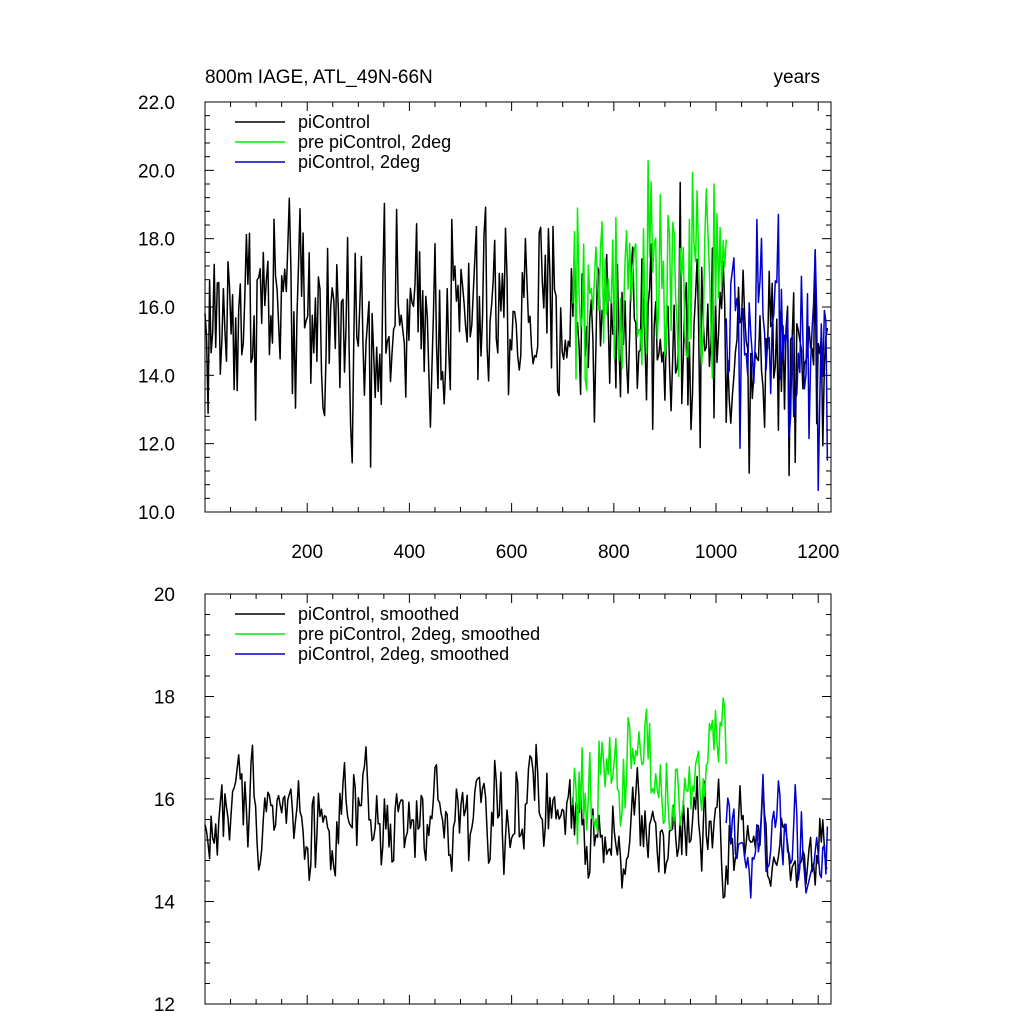 The image size is (1024, 1024). Describe the element at coordinates (512, 552) in the screenshot. I see `x-tick-label: 600` at that location.